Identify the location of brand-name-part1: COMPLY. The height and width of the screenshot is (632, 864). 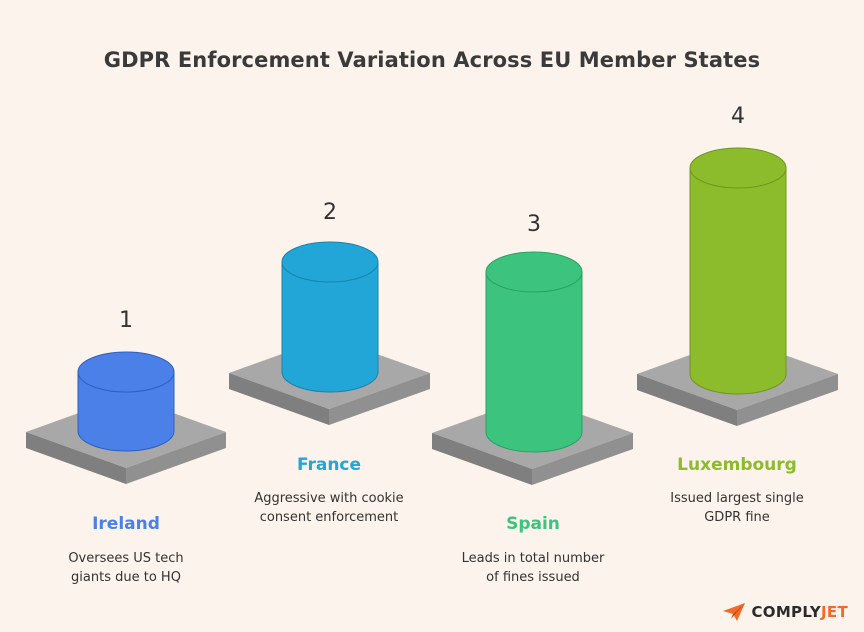
(786, 612).